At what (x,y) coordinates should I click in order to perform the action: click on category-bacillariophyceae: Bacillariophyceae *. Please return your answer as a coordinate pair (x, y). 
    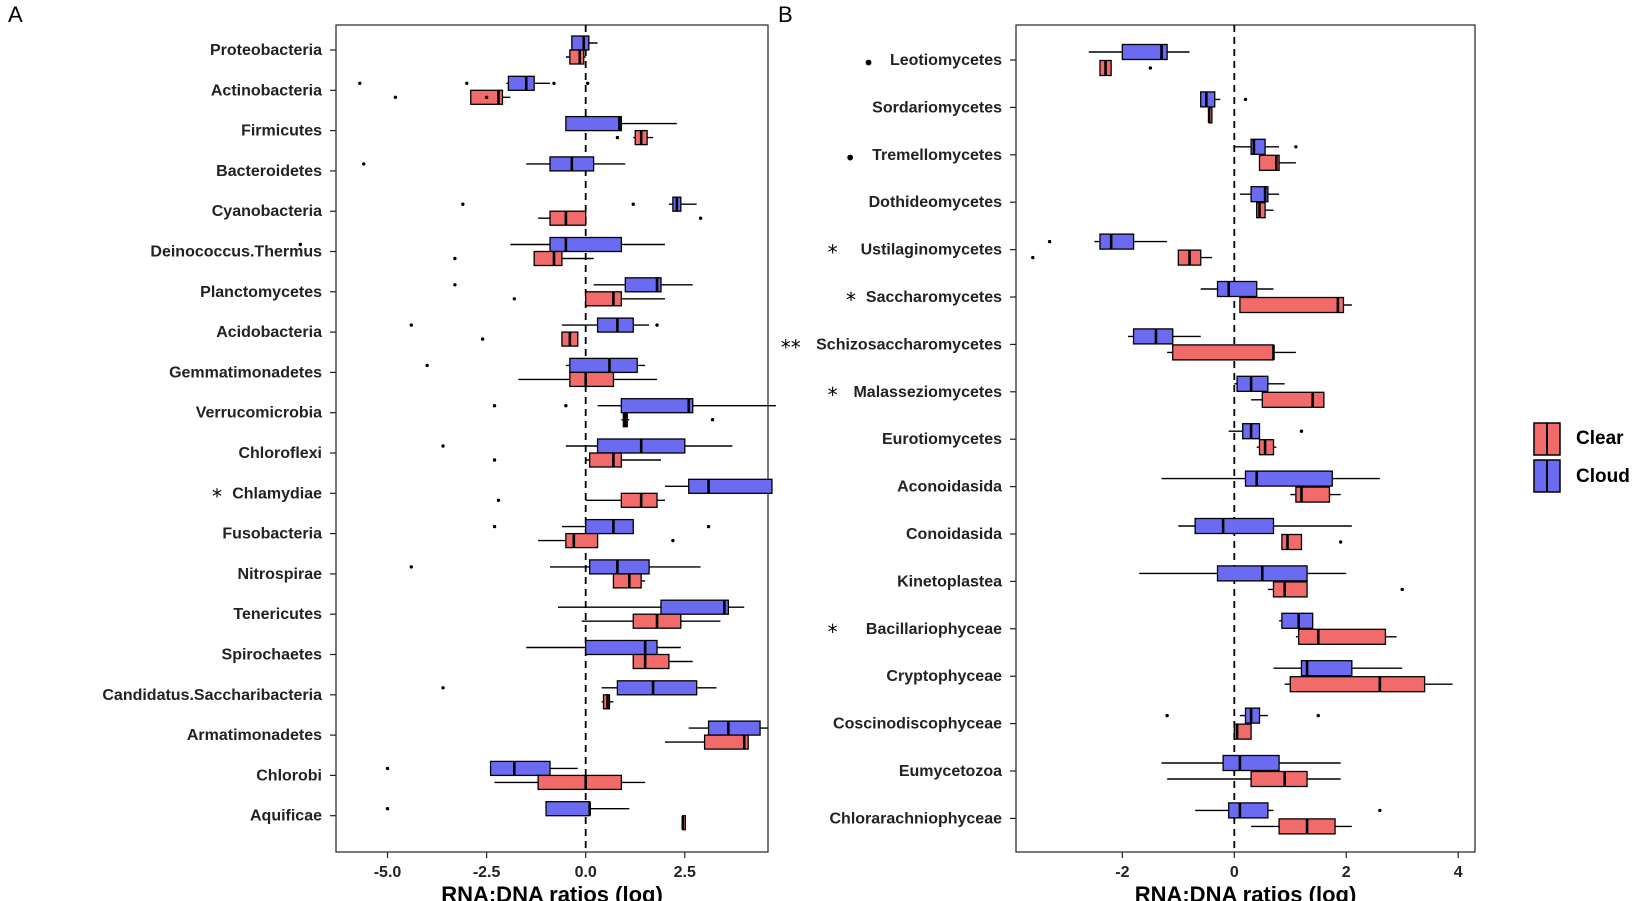
    Looking at the image, I should click on (1112, 628).